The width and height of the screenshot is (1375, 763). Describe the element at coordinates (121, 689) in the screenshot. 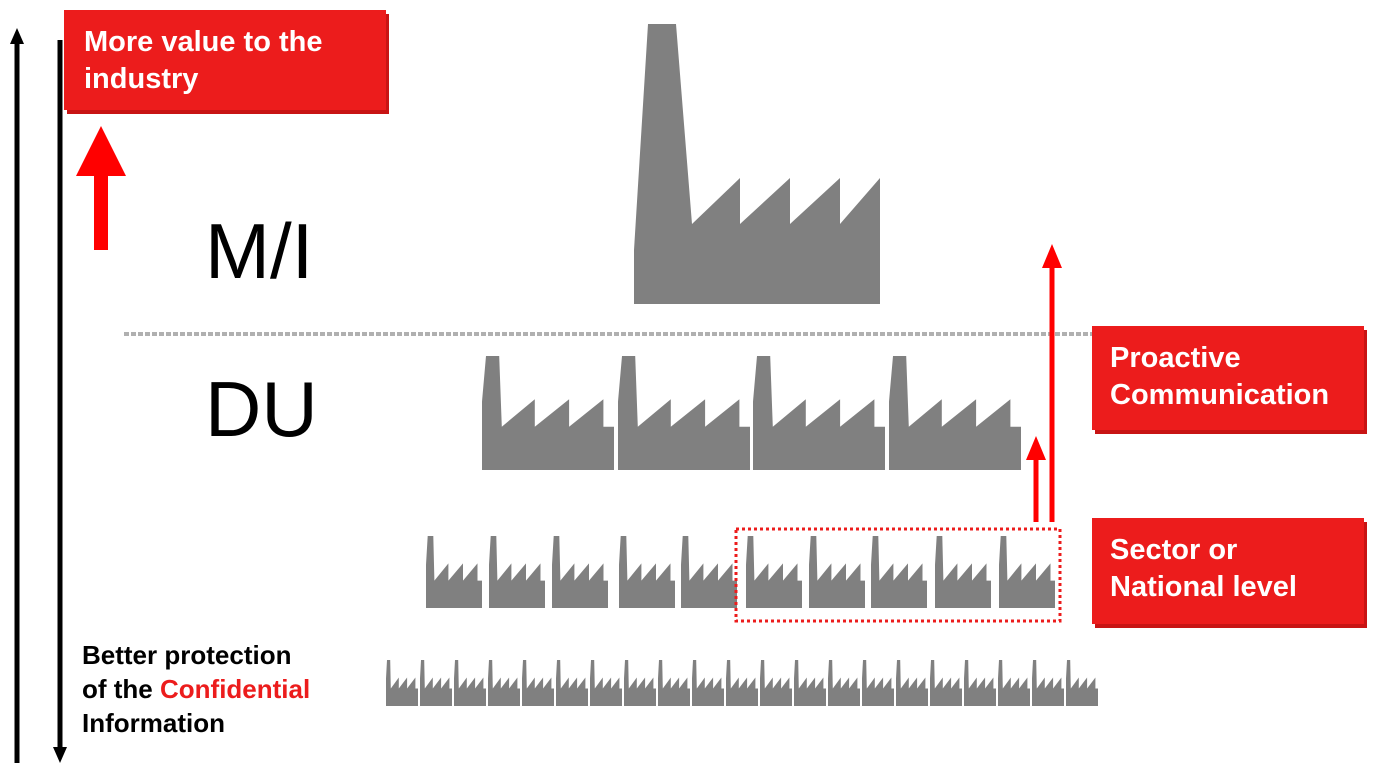

I see `note-prefix: of the` at that location.